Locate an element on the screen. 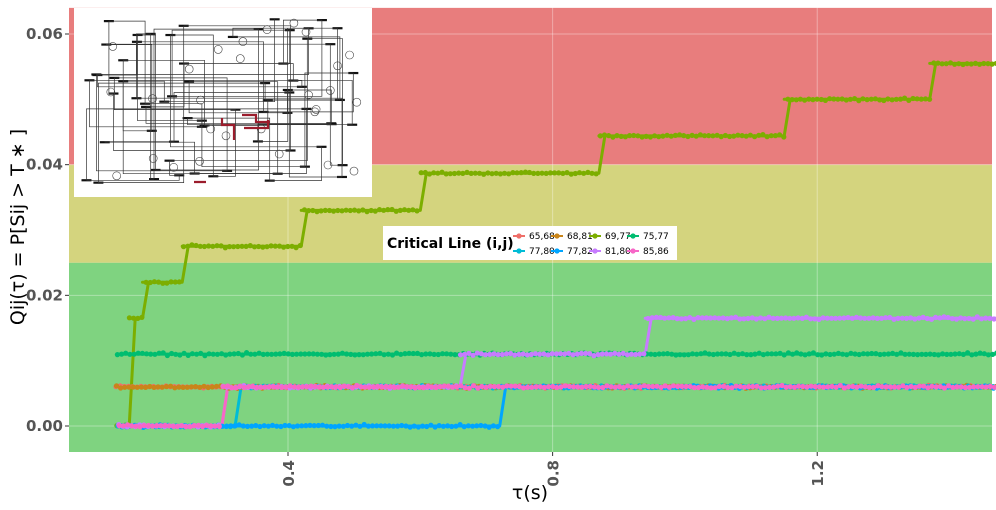 Image resolution: width=996 pixels, height=510 pixels. legend-key-point is located at coordinates (557, 251).